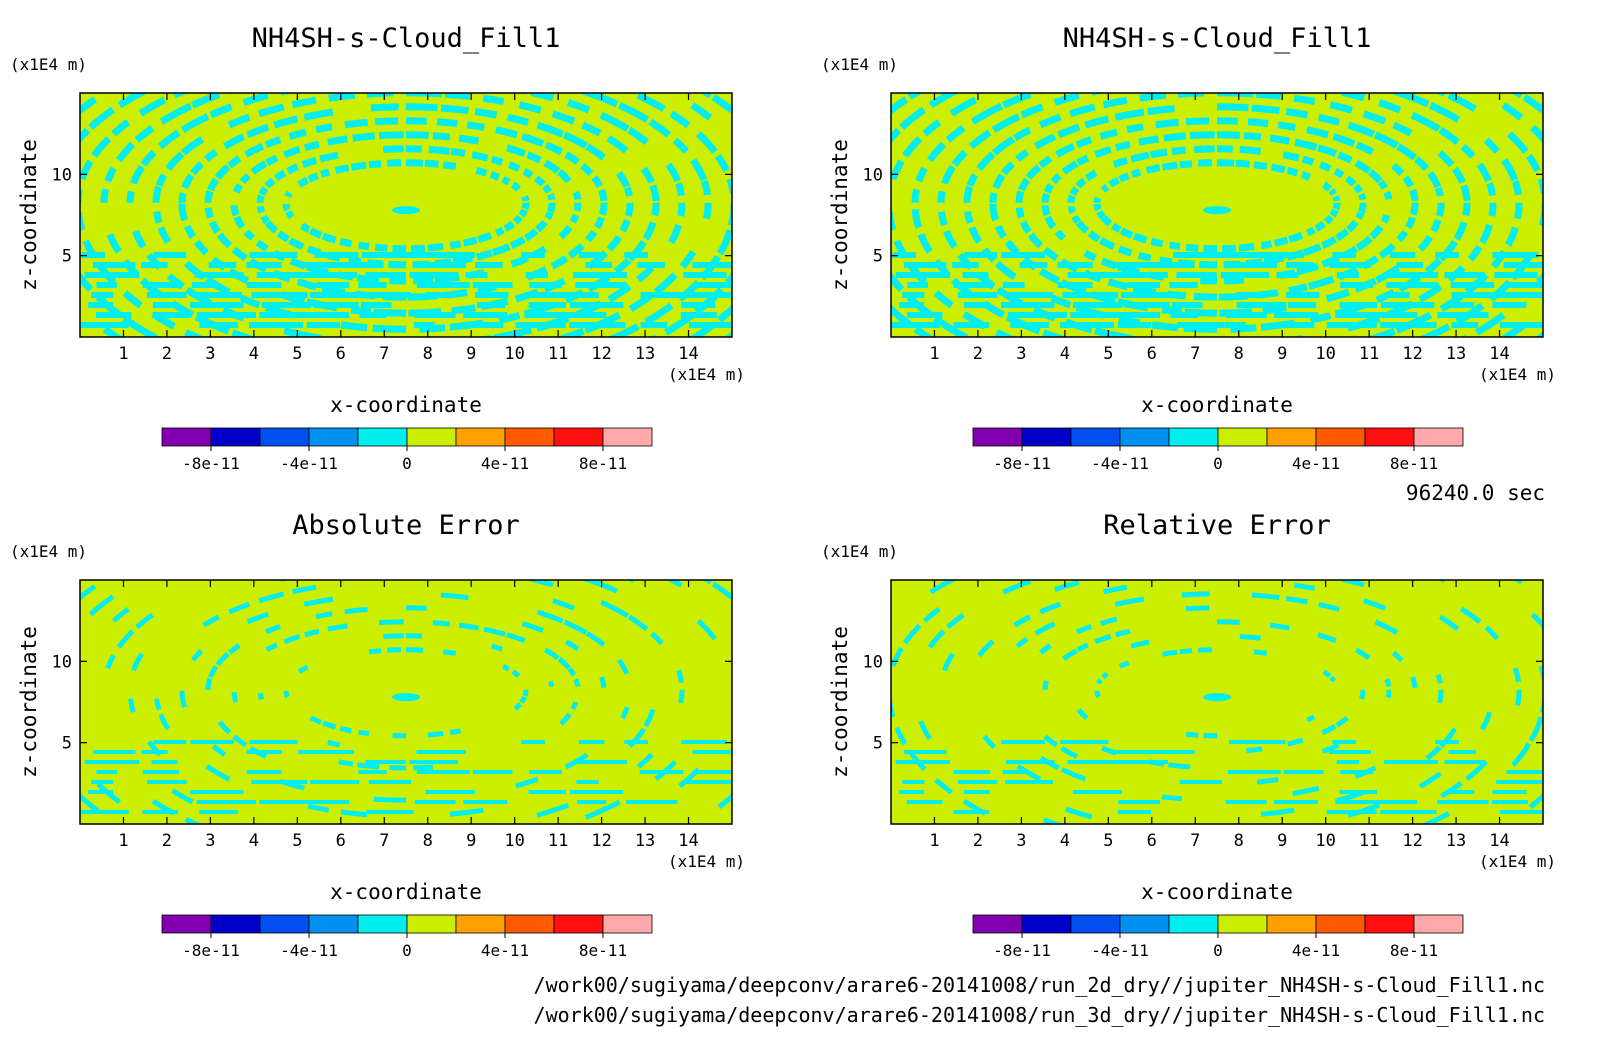 The height and width of the screenshot is (1054, 1604). Describe the element at coordinates (1325, 354) in the screenshot. I see `x-tick-label: 10` at that location.